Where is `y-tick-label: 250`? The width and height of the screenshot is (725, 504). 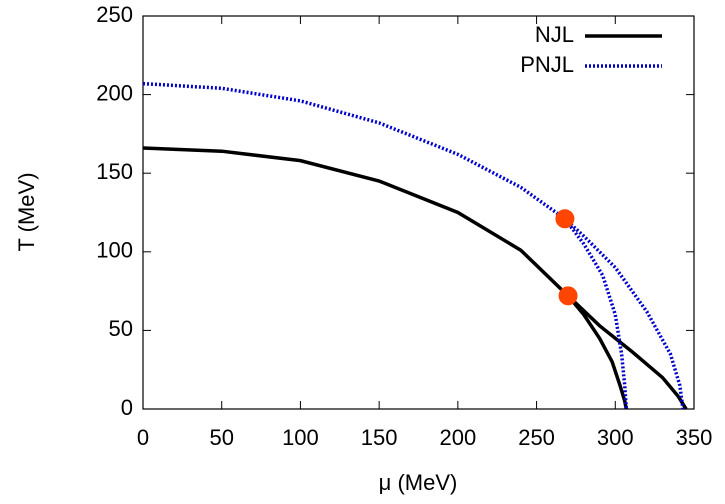
y-tick-label: 250 is located at coordinates (114, 14).